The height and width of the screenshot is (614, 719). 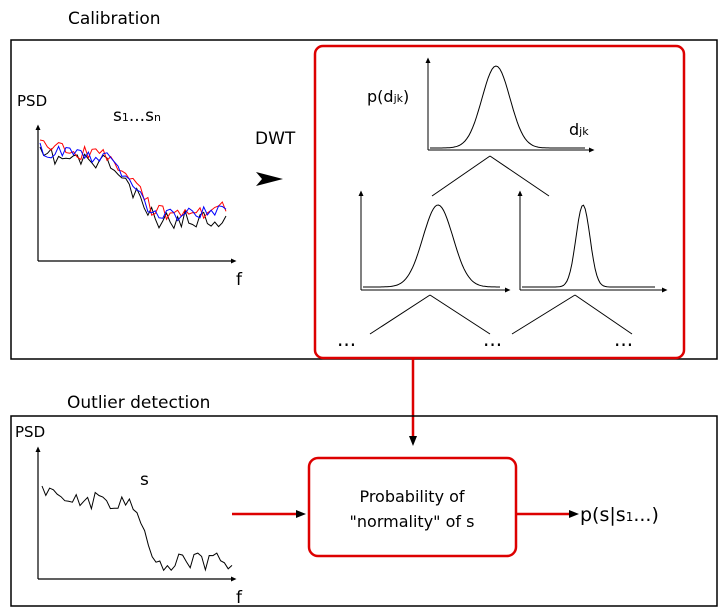 I want to click on root-y-label: p(djk), so click(x=388, y=96).